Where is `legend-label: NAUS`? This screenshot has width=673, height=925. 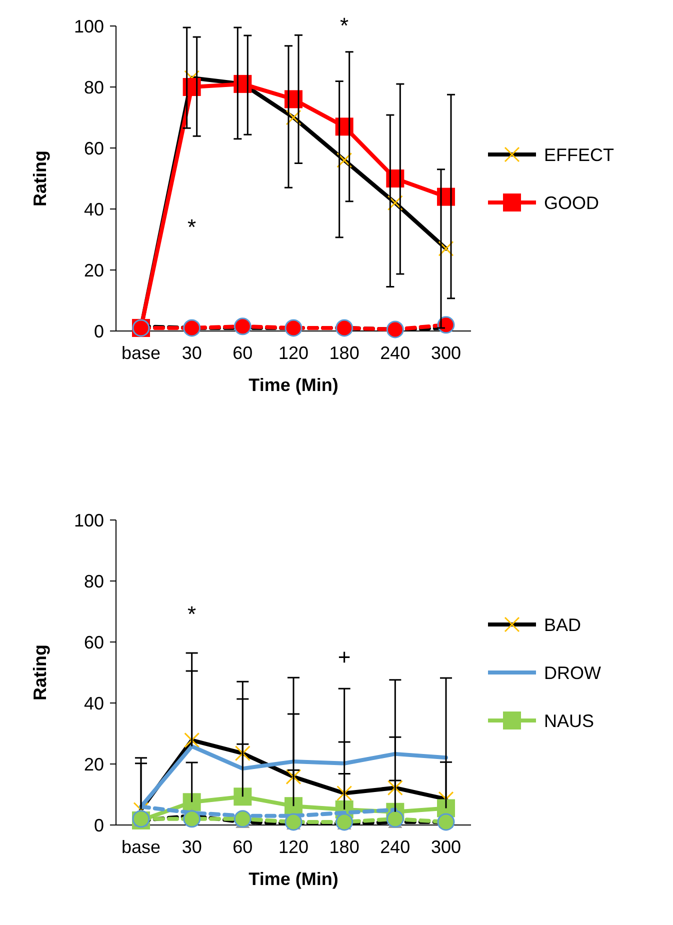 legend-label: NAUS is located at coordinates (569, 720).